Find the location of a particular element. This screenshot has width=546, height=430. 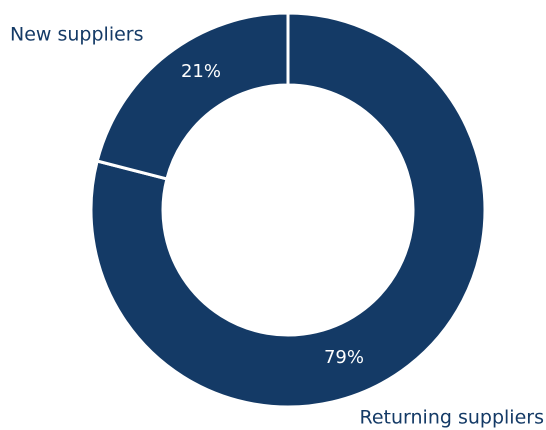

category-label: Returning suppliers is located at coordinates (452, 418).